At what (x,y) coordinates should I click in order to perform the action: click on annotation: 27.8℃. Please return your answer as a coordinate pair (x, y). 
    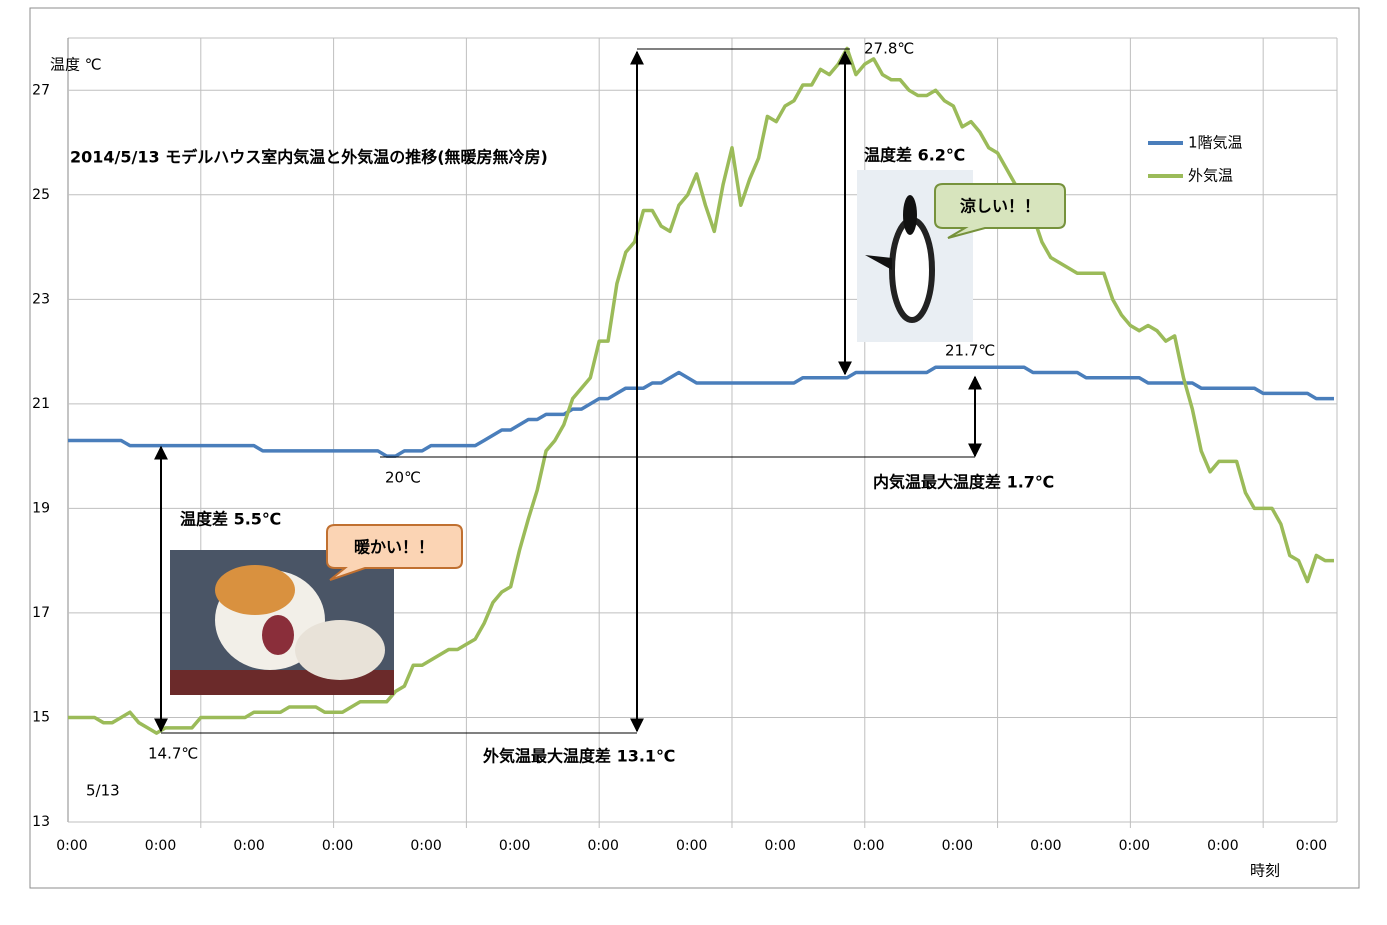
    Looking at the image, I should click on (889, 49).